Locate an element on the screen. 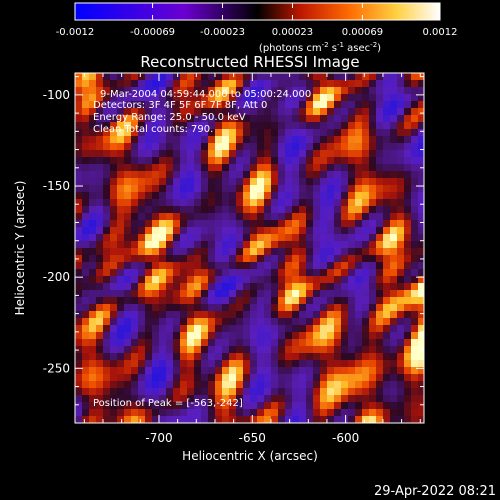 The height and width of the screenshot is (500, 500). plot-title: Reconstructed RHESSI Image is located at coordinates (249, 62).